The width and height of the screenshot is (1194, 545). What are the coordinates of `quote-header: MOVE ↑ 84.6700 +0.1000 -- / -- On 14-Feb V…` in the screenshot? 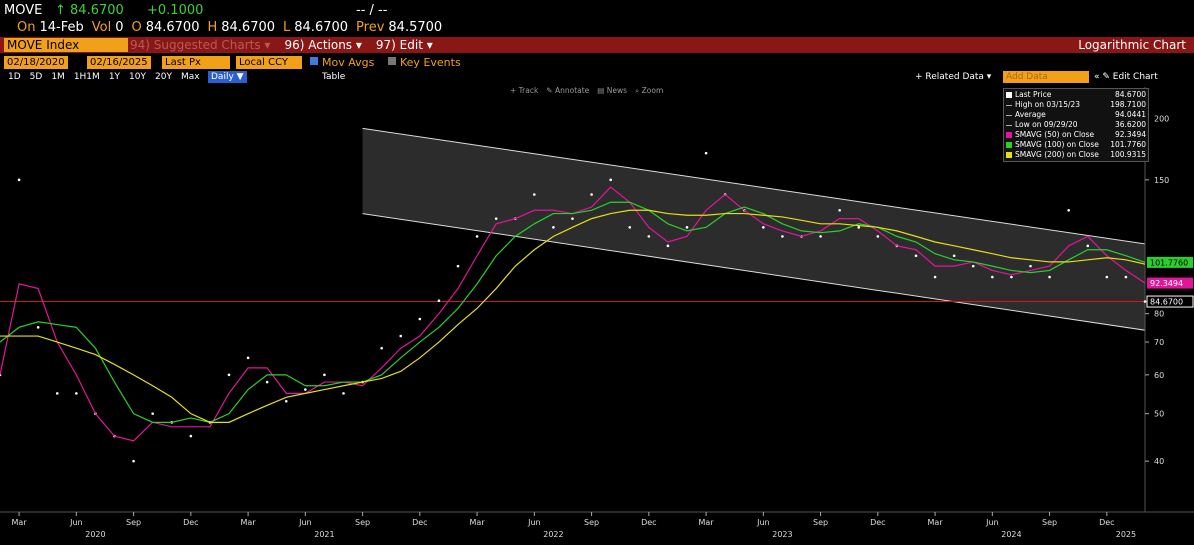 It's located at (597, 18).